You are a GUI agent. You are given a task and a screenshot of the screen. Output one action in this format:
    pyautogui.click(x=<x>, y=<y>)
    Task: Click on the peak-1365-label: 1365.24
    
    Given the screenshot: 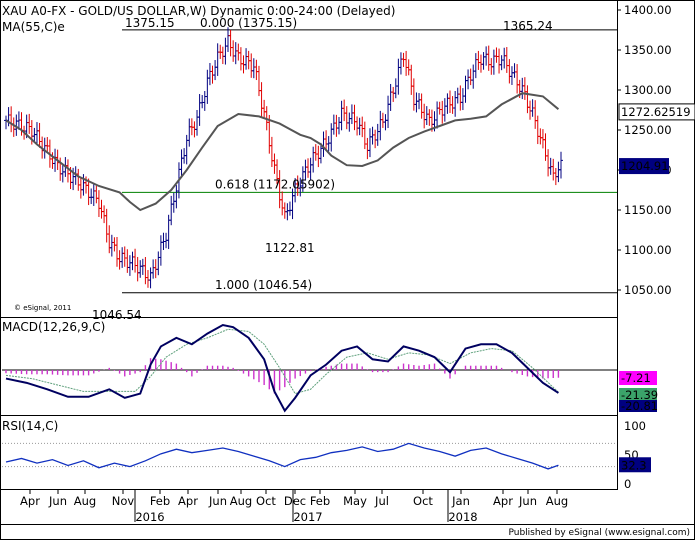 What is the action you would take?
    pyautogui.click(x=528, y=26)
    